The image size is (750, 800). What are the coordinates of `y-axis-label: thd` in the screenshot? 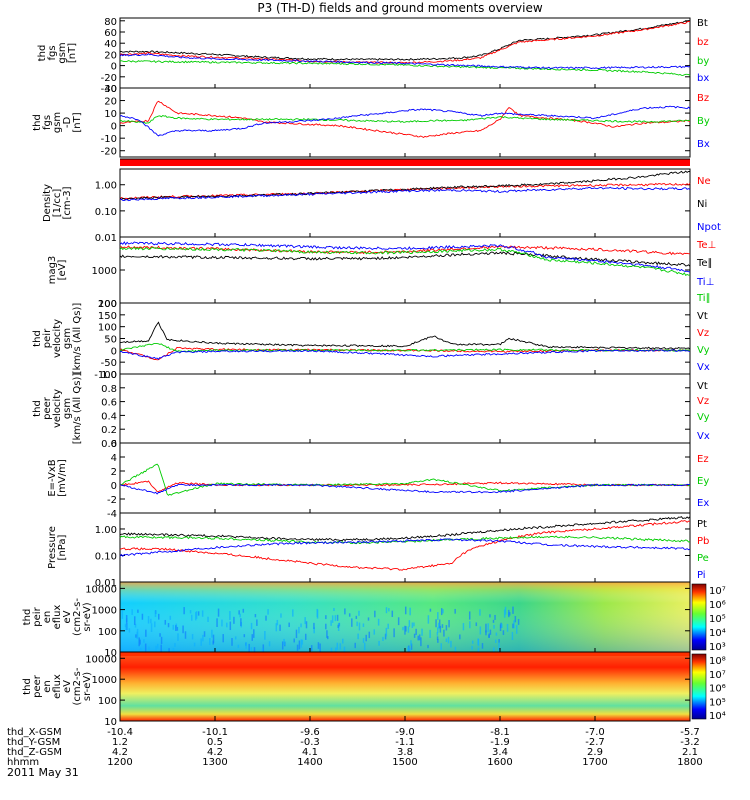 It's located at (37, 122).